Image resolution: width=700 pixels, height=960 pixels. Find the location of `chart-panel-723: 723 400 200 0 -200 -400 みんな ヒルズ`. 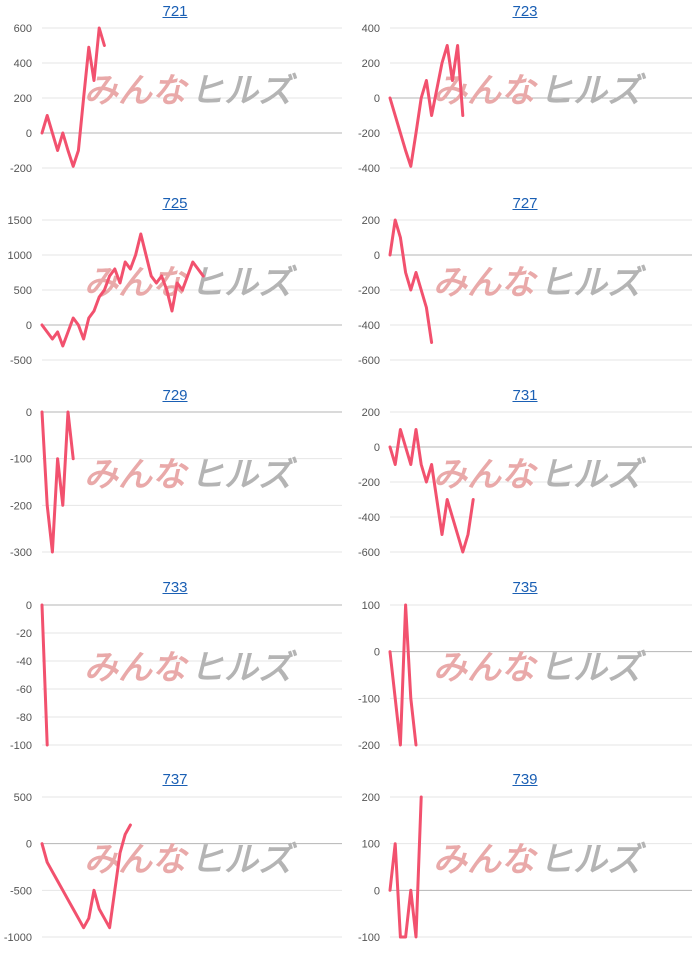

chart-panel-723: 723 400 200 0 -200 -400 みんな ヒルズ is located at coordinates (525, 96).